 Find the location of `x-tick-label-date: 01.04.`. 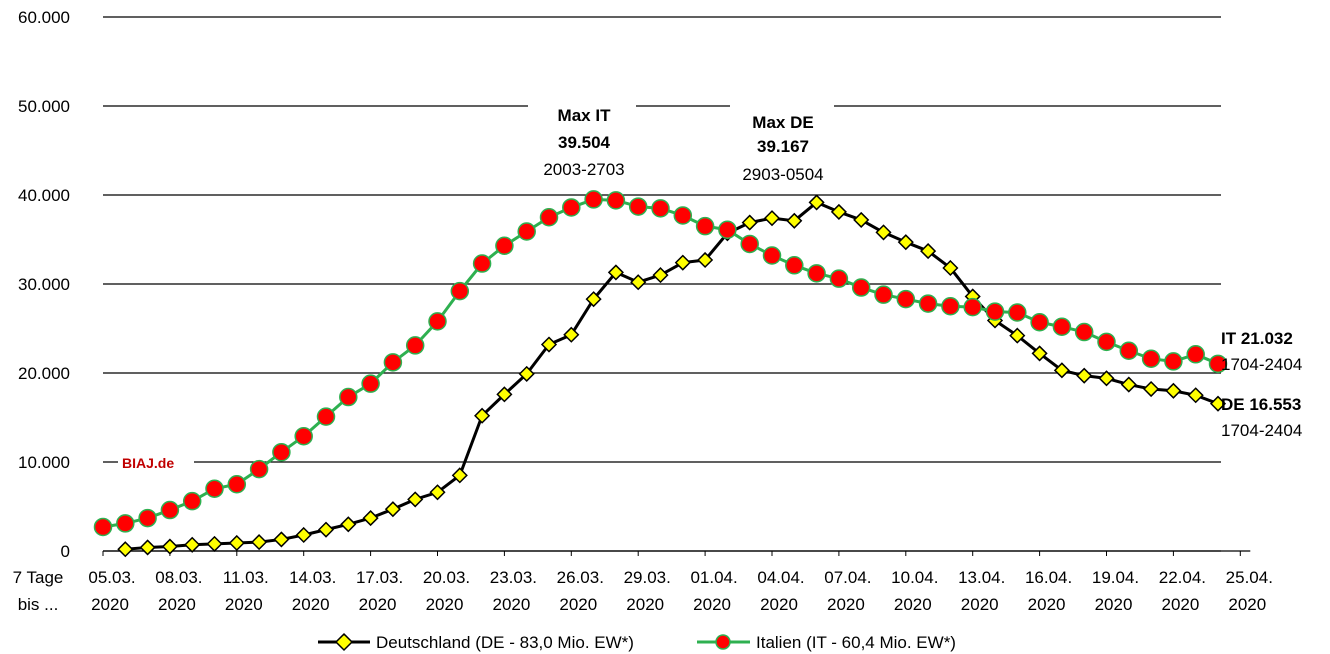

x-tick-label-date: 01.04. is located at coordinates (713, 577).